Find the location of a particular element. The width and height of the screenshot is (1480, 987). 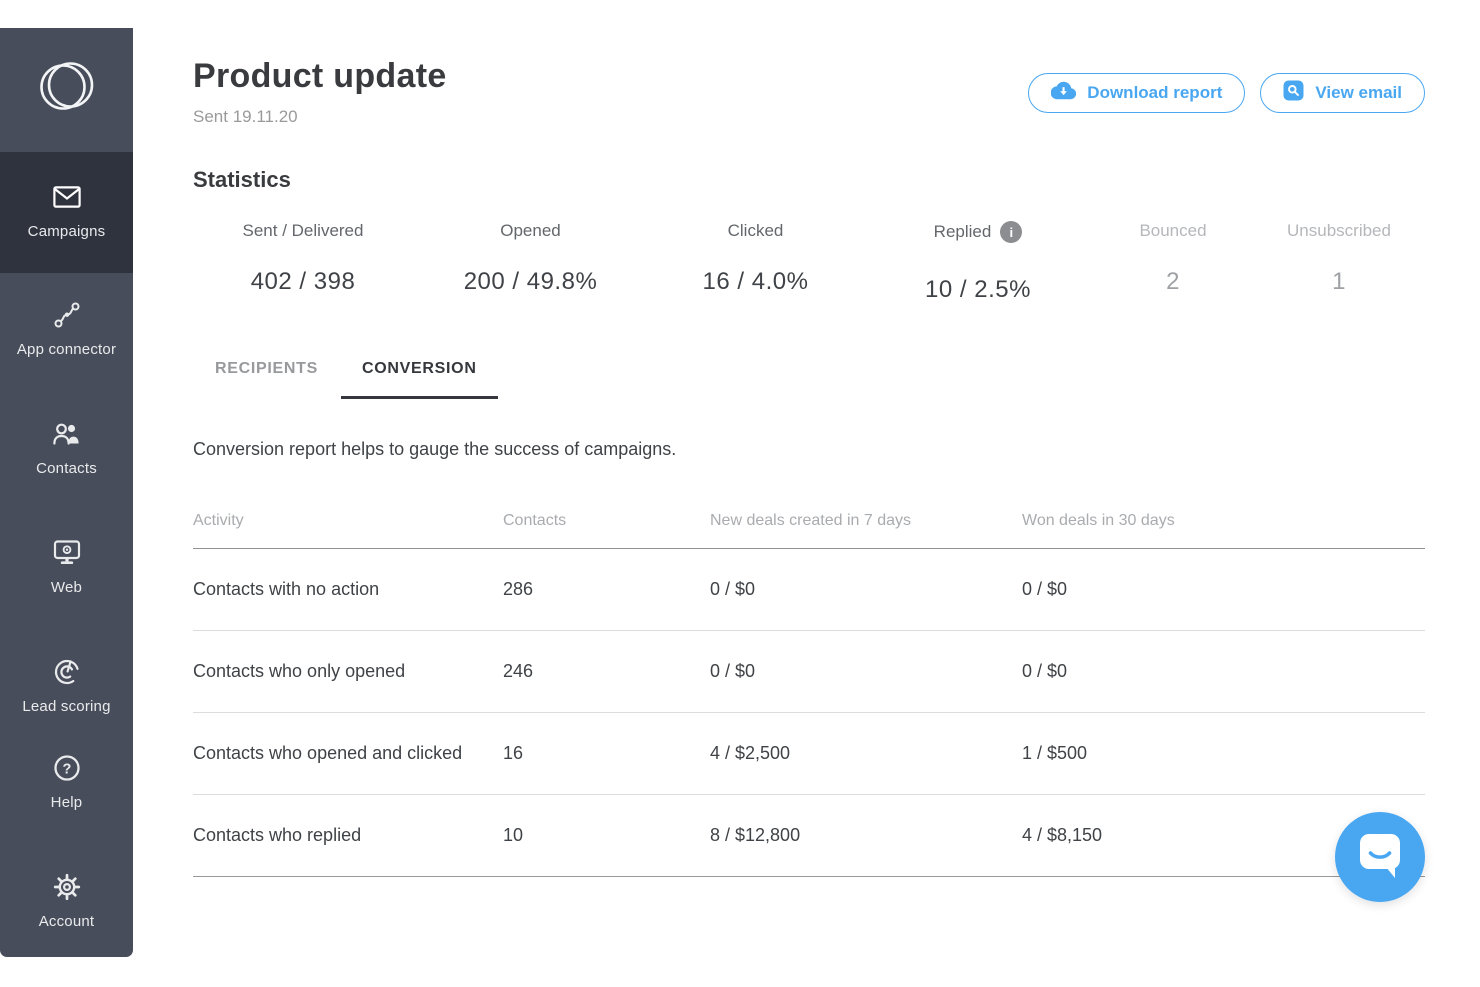

sidebar-item-label: Web is located at coordinates (66, 587).